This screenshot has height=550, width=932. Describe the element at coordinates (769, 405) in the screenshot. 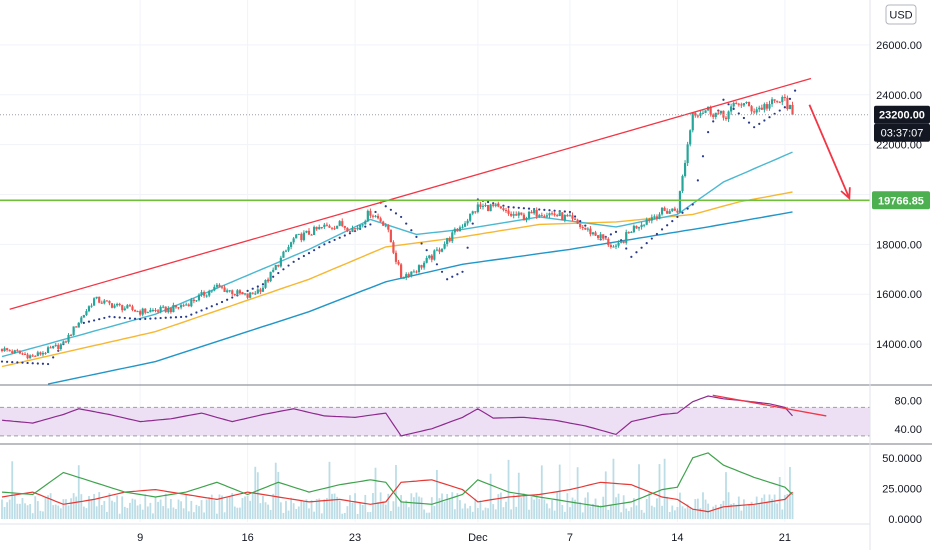

I see `rsi-divergence-line` at that location.